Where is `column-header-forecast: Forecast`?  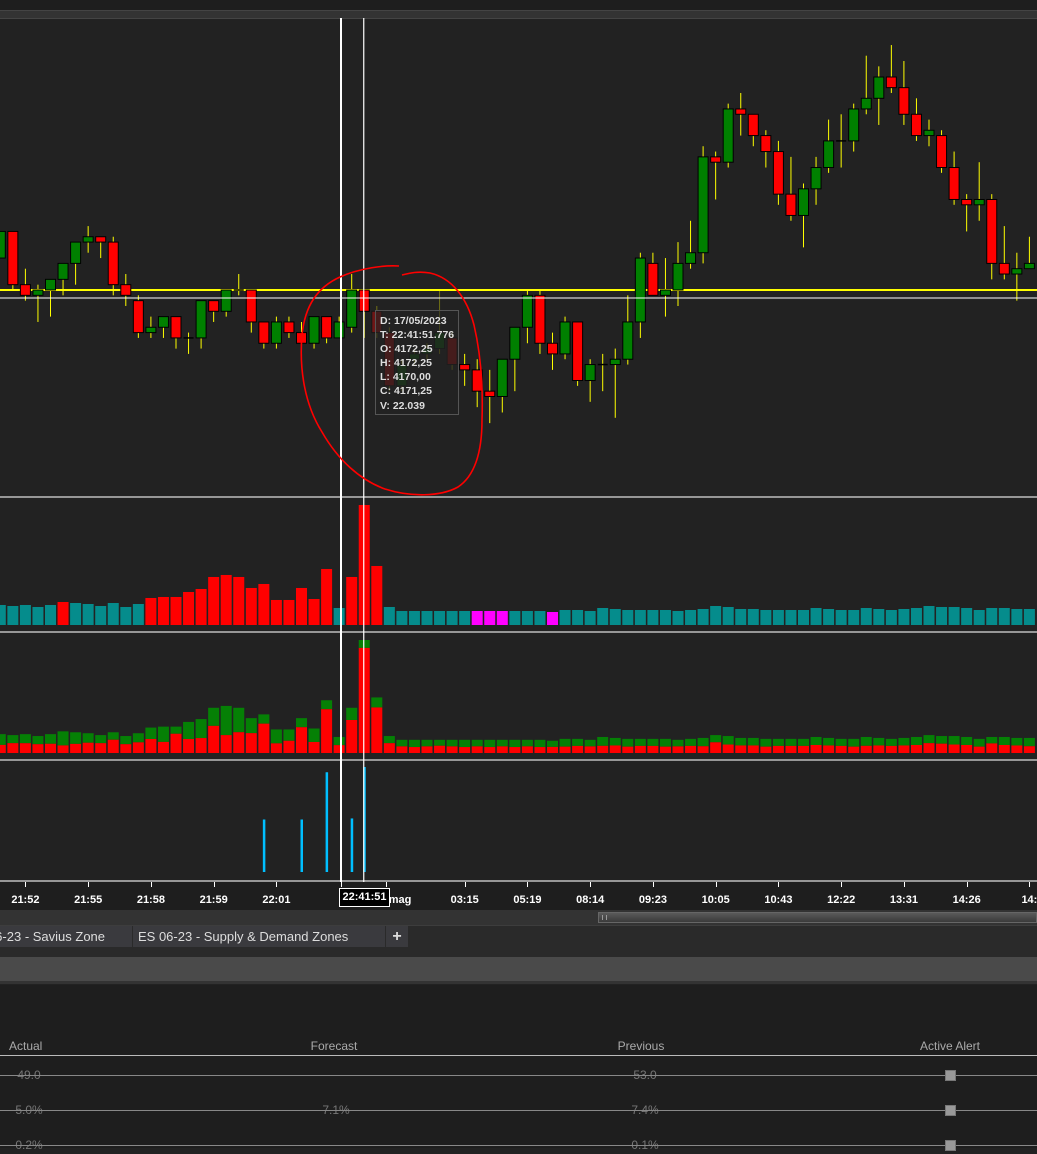 column-header-forecast: Forecast is located at coordinates (334, 1046).